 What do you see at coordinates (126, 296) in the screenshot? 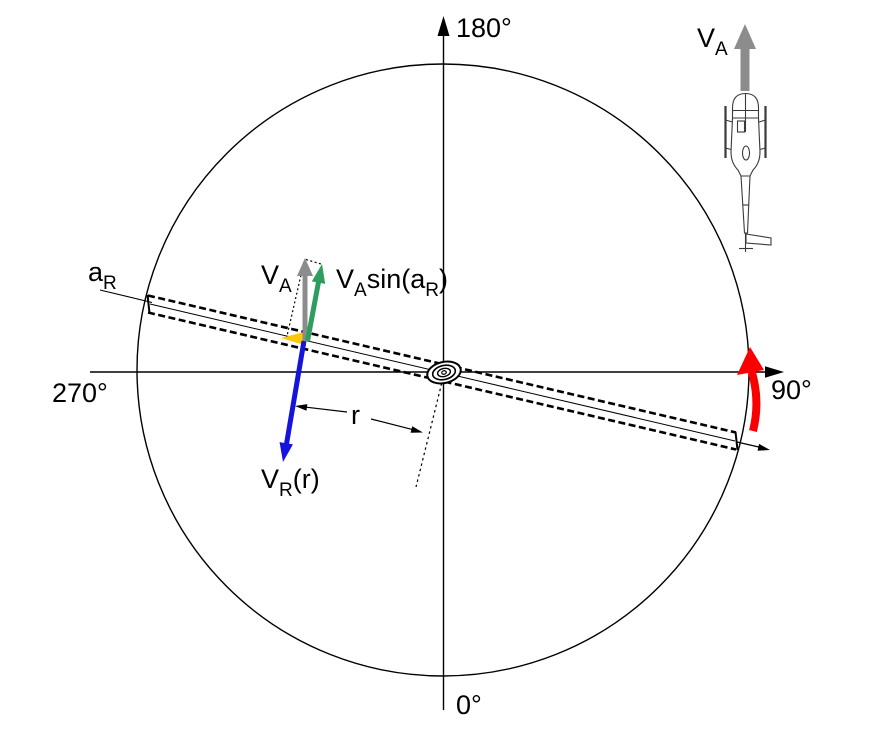
I see `blade-angle-leader-line` at bounding box center [126, 296].